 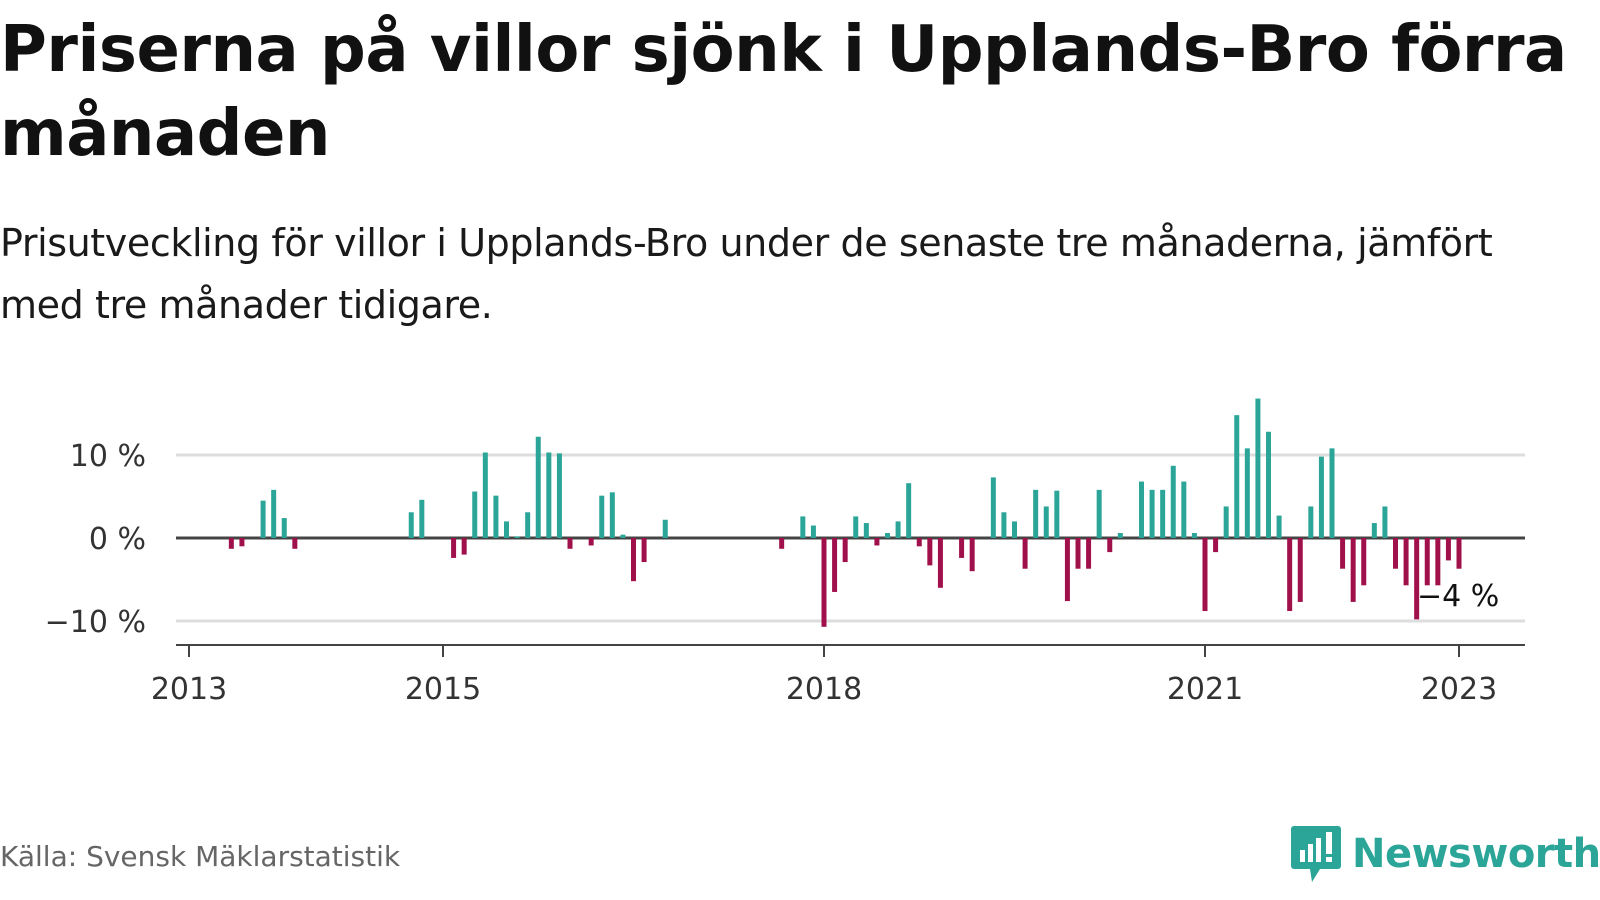 What do you see at coordinates (200, 856) in the screenshot?
I see `source-note: Källa: Svensk Mäklarstatistik` at bounding box center [200, 856].